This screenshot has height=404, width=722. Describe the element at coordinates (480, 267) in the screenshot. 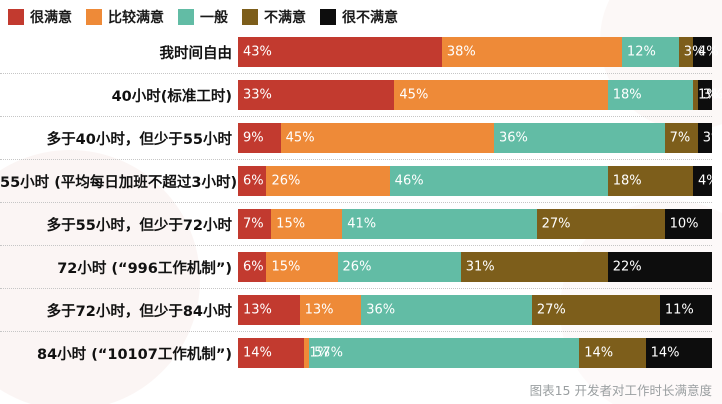

I see `segment-value-label: 31%` at that location.